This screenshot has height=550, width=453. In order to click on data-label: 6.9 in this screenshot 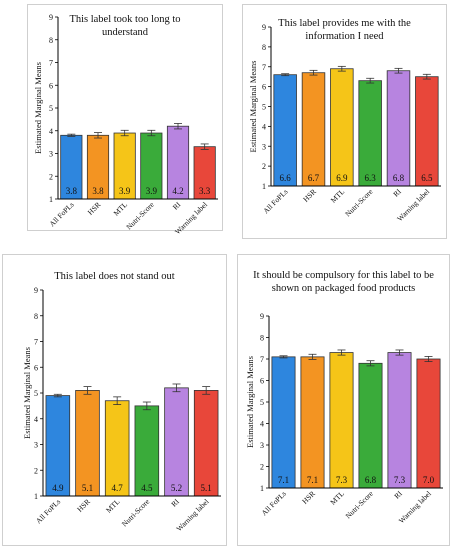, I will do `click(342, 178)`.